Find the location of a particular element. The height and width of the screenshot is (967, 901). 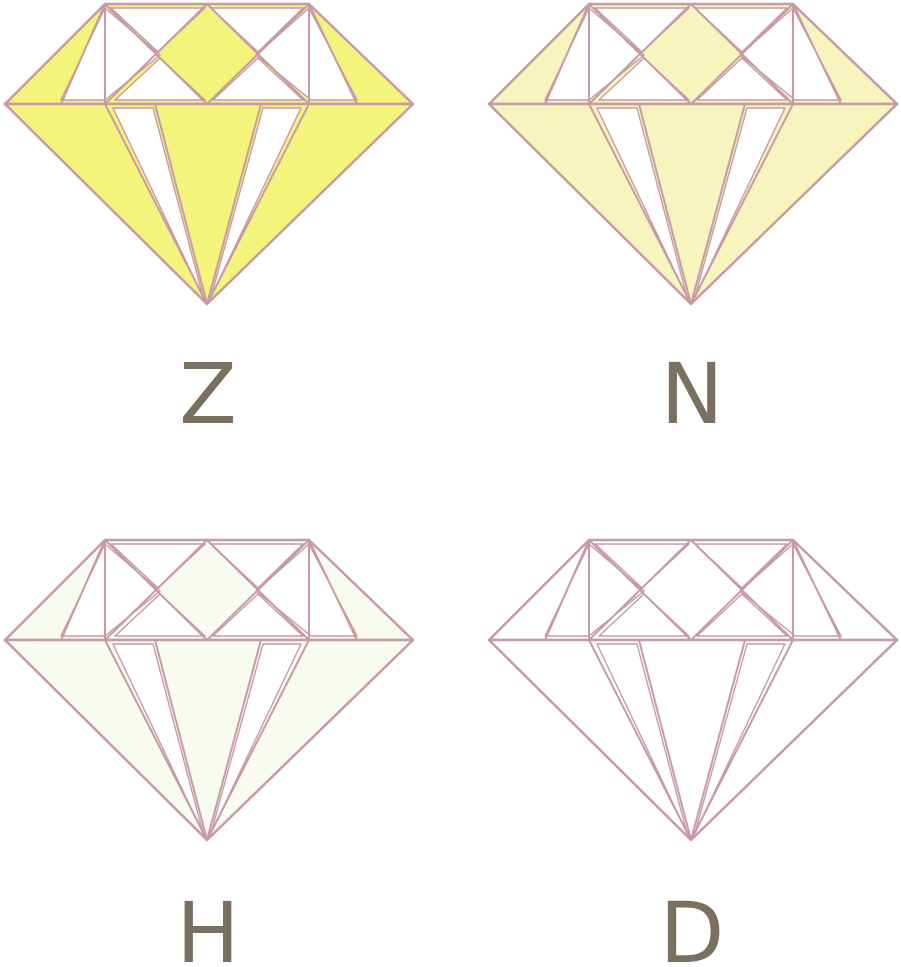

diamond-grade-z is located at coordinates (209, 154).